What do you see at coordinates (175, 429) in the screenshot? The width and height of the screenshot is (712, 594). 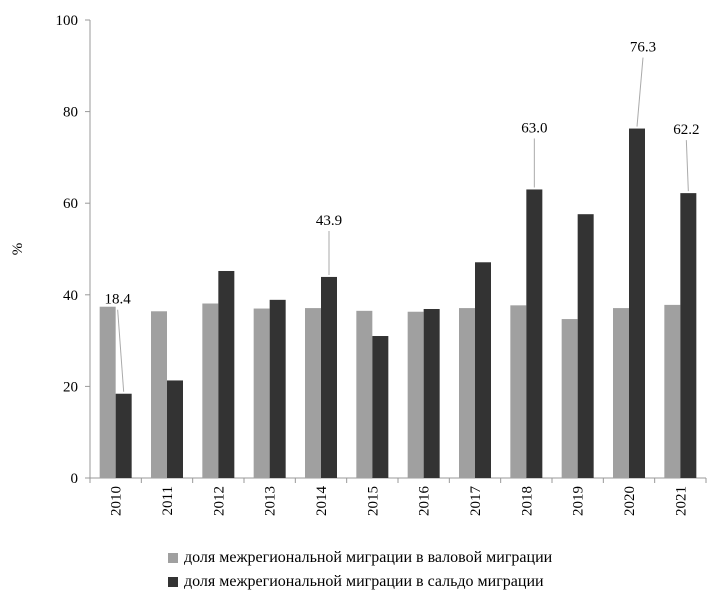 I see `bar-net-2011` at bounding box center [175, 429].